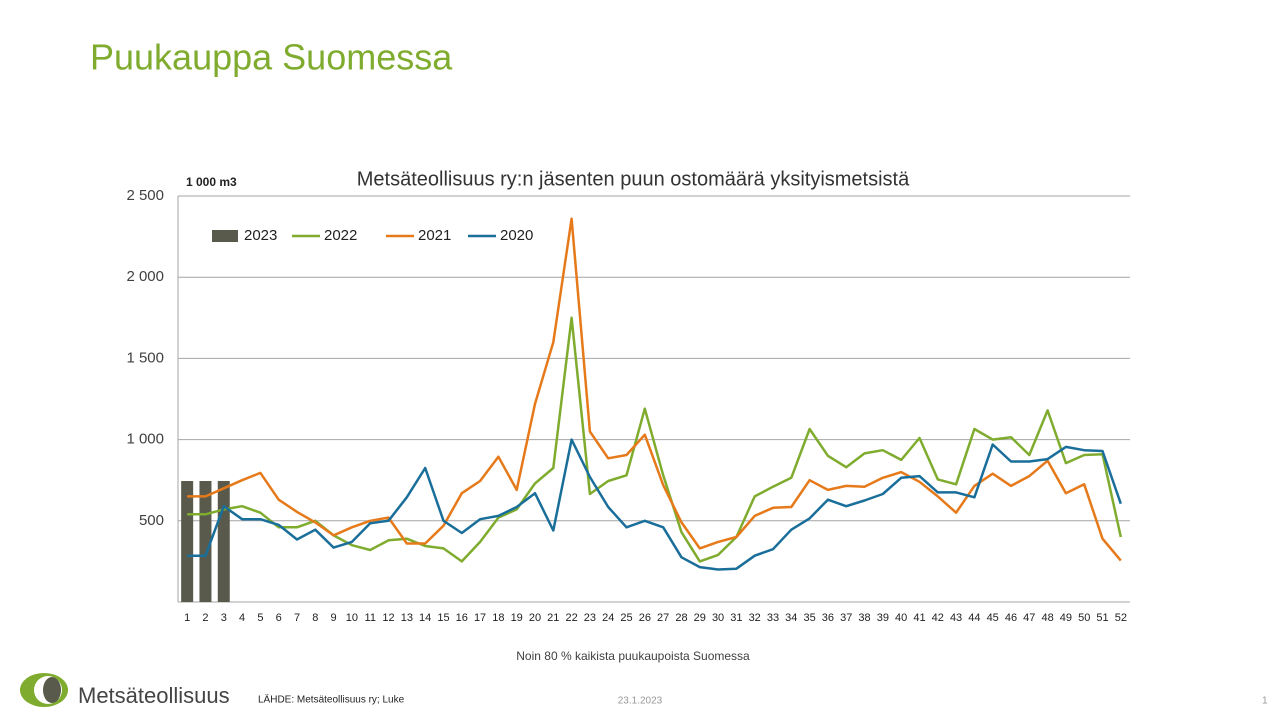 Image resolution: width=1280 pixels, height=720 pixels. What do you see at coordinates (718, 618) in the screenshot?
I see `x-tick-label: 30` at bounding box center [718, 618].